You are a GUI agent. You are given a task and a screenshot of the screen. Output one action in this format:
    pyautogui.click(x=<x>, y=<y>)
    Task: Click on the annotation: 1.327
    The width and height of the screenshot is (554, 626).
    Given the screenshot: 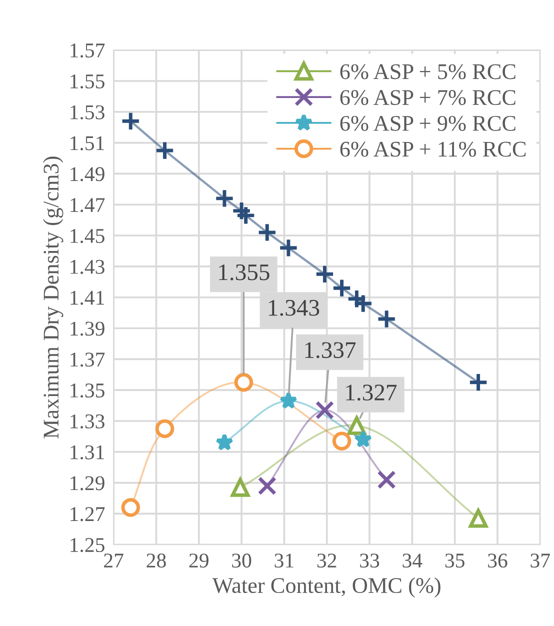 What is the action you would take?
    pyautogui.click(x=371, y=392)
    